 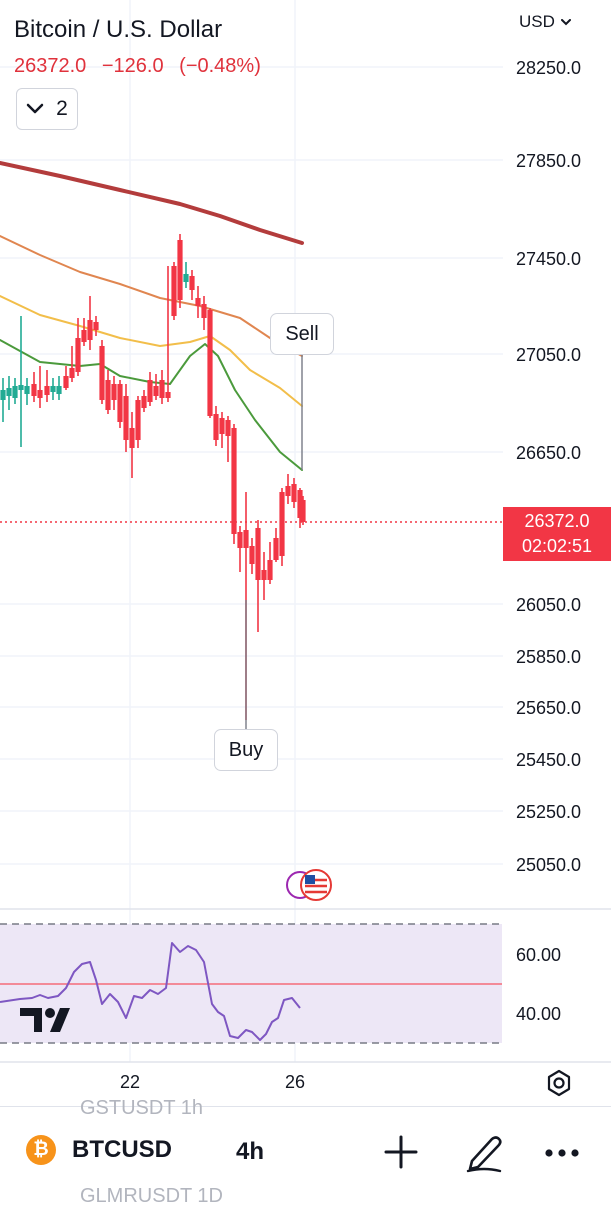 I want to click on currency-label: USD, so click(x=537, y=21).